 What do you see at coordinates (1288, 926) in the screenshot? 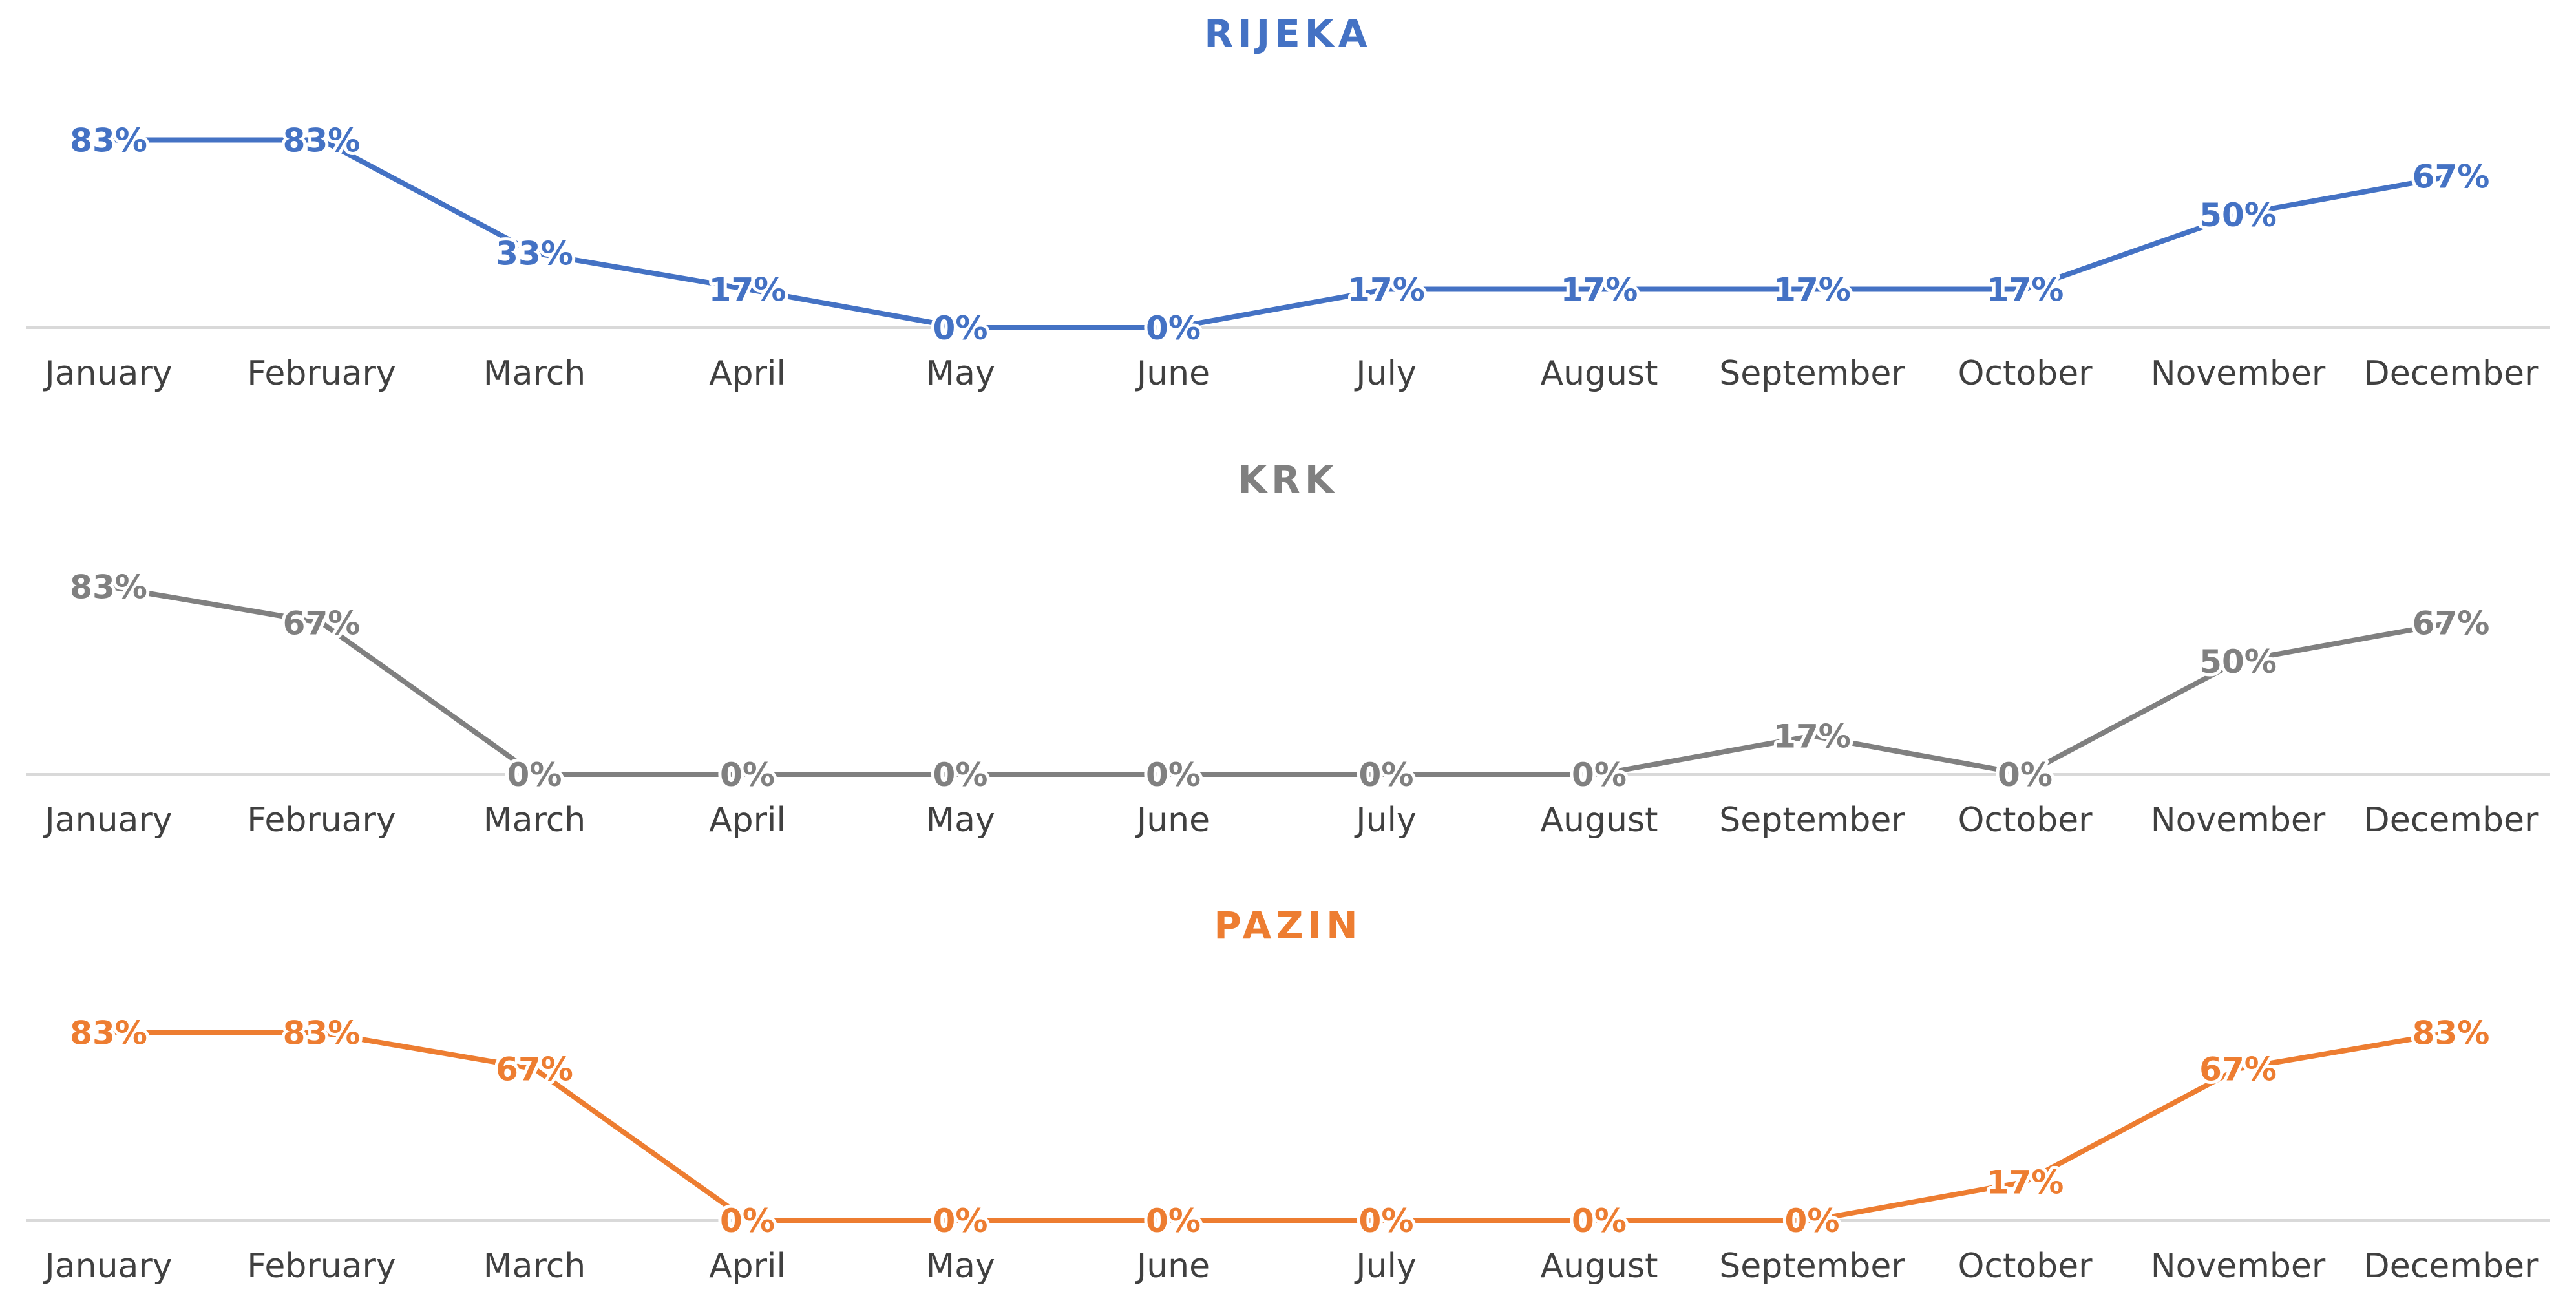
I see `chart-title: PAZIN` at bounding box center [1288, 926].